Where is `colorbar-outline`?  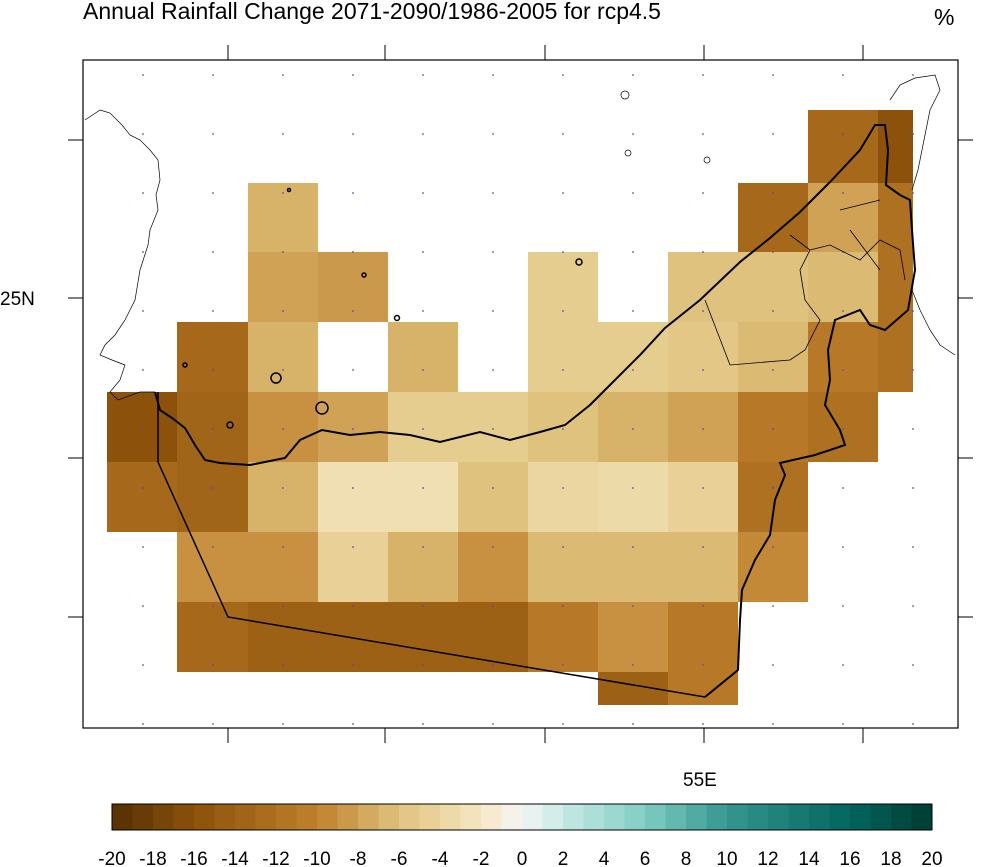
colorbar-outline is located at coordinates (522, 817).